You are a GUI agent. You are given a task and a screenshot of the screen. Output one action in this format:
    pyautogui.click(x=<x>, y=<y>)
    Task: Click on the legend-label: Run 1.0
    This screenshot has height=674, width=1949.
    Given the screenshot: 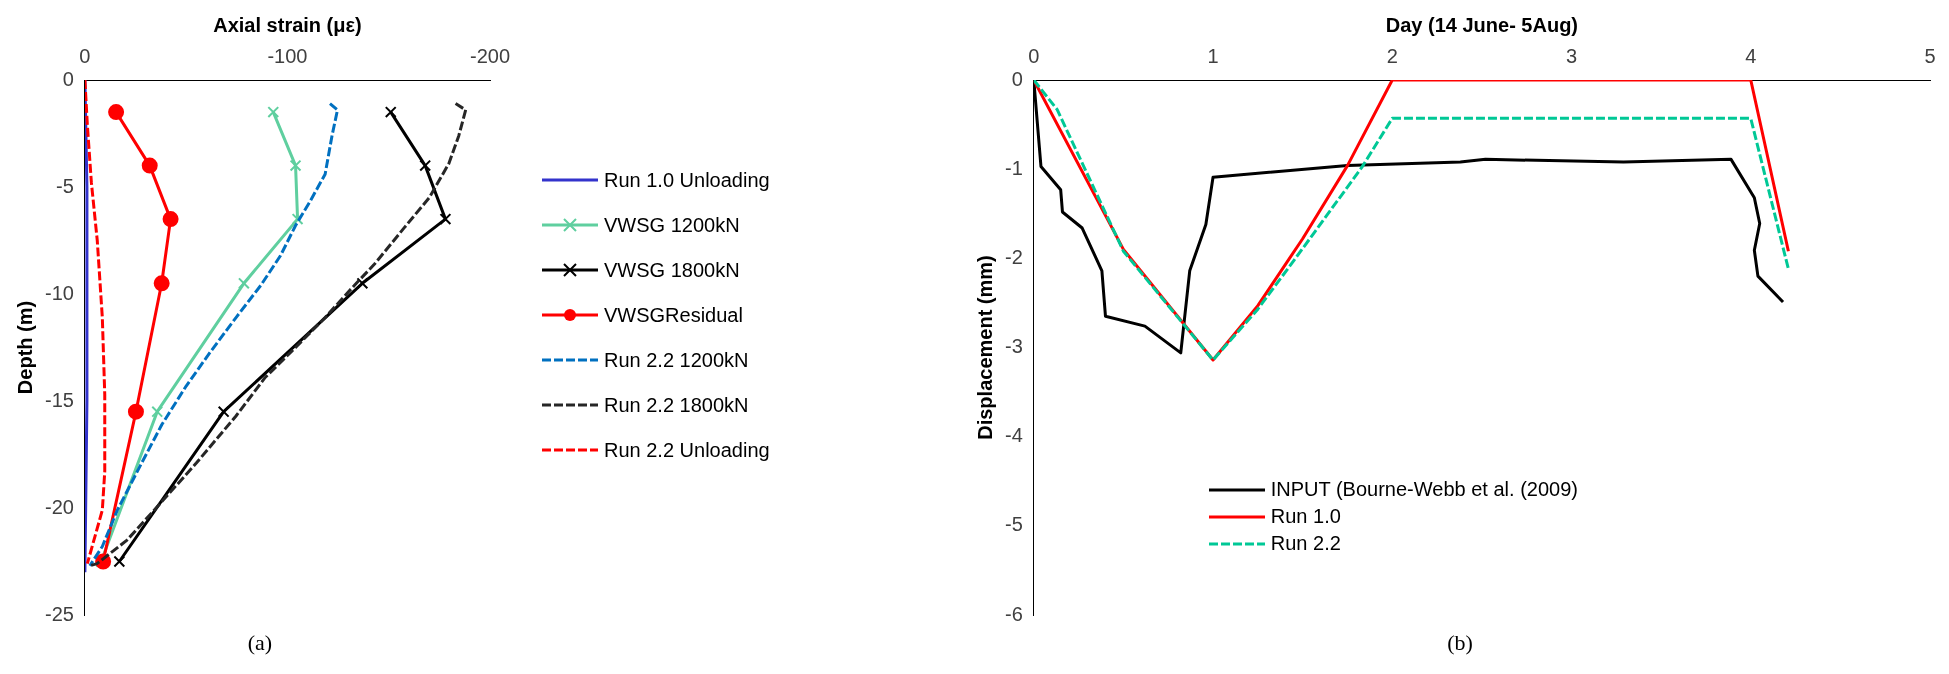 What is the action you would take?
    pyautogui.click(x=1305, y=516)
    